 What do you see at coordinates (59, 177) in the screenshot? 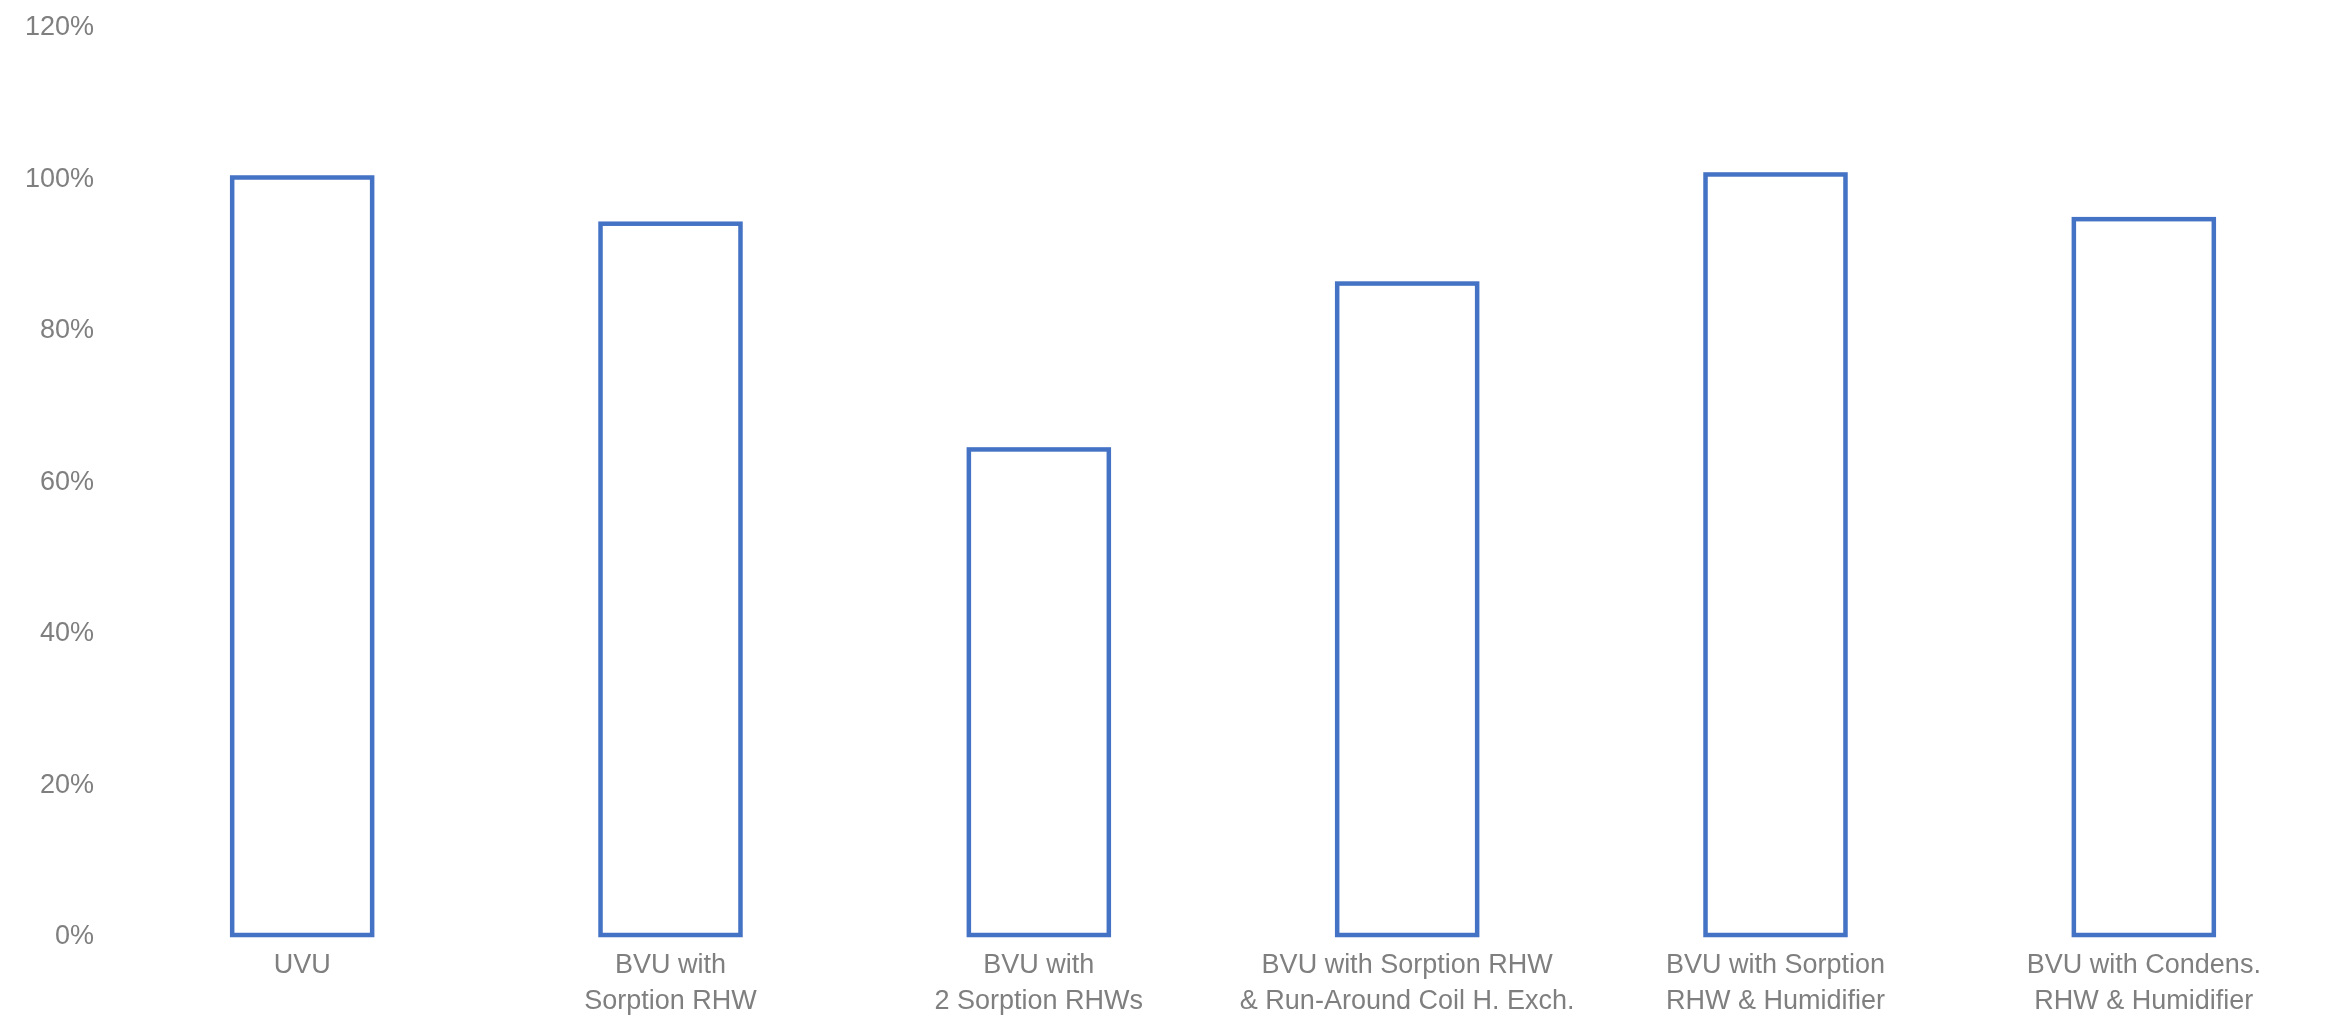
I see `y-tick-label: 100%` at bounding box center [59, 177].